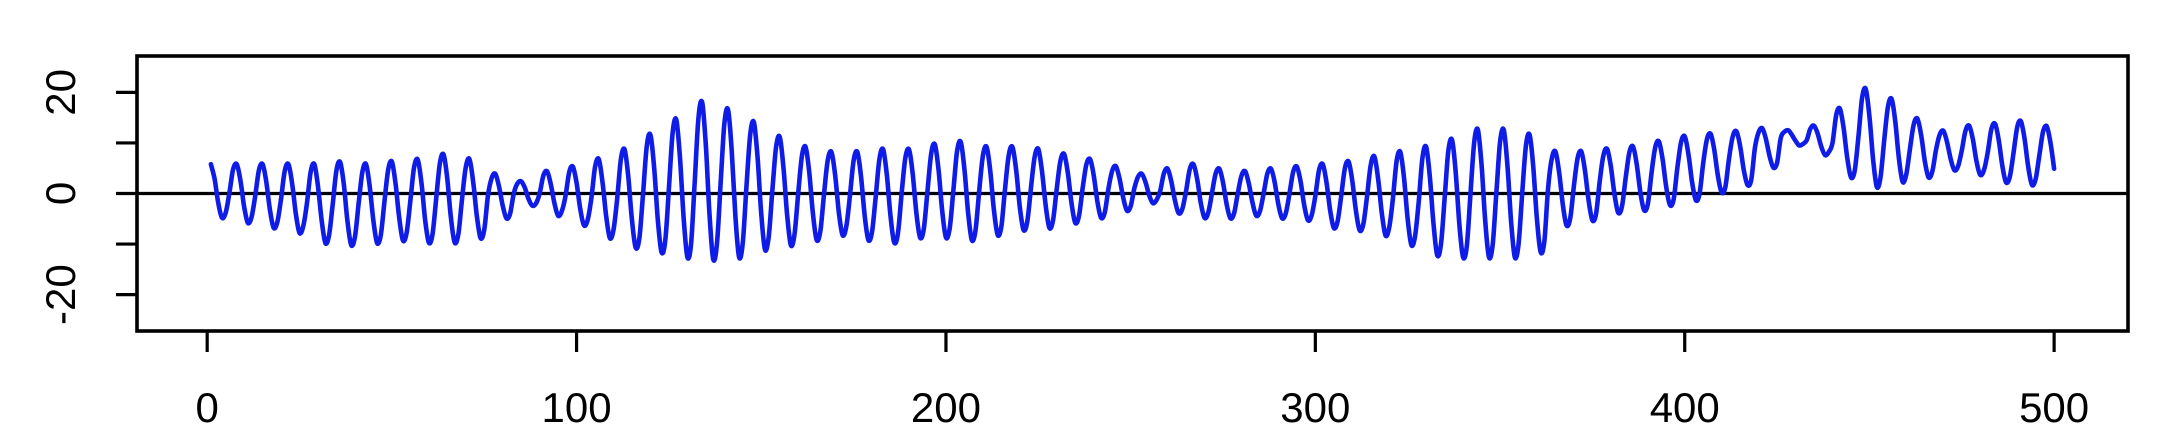  What do you see at coordinates (577, 407) in the screenshot?
I see `x-axis-tick-label: 100` at bounding box center [577, 407].